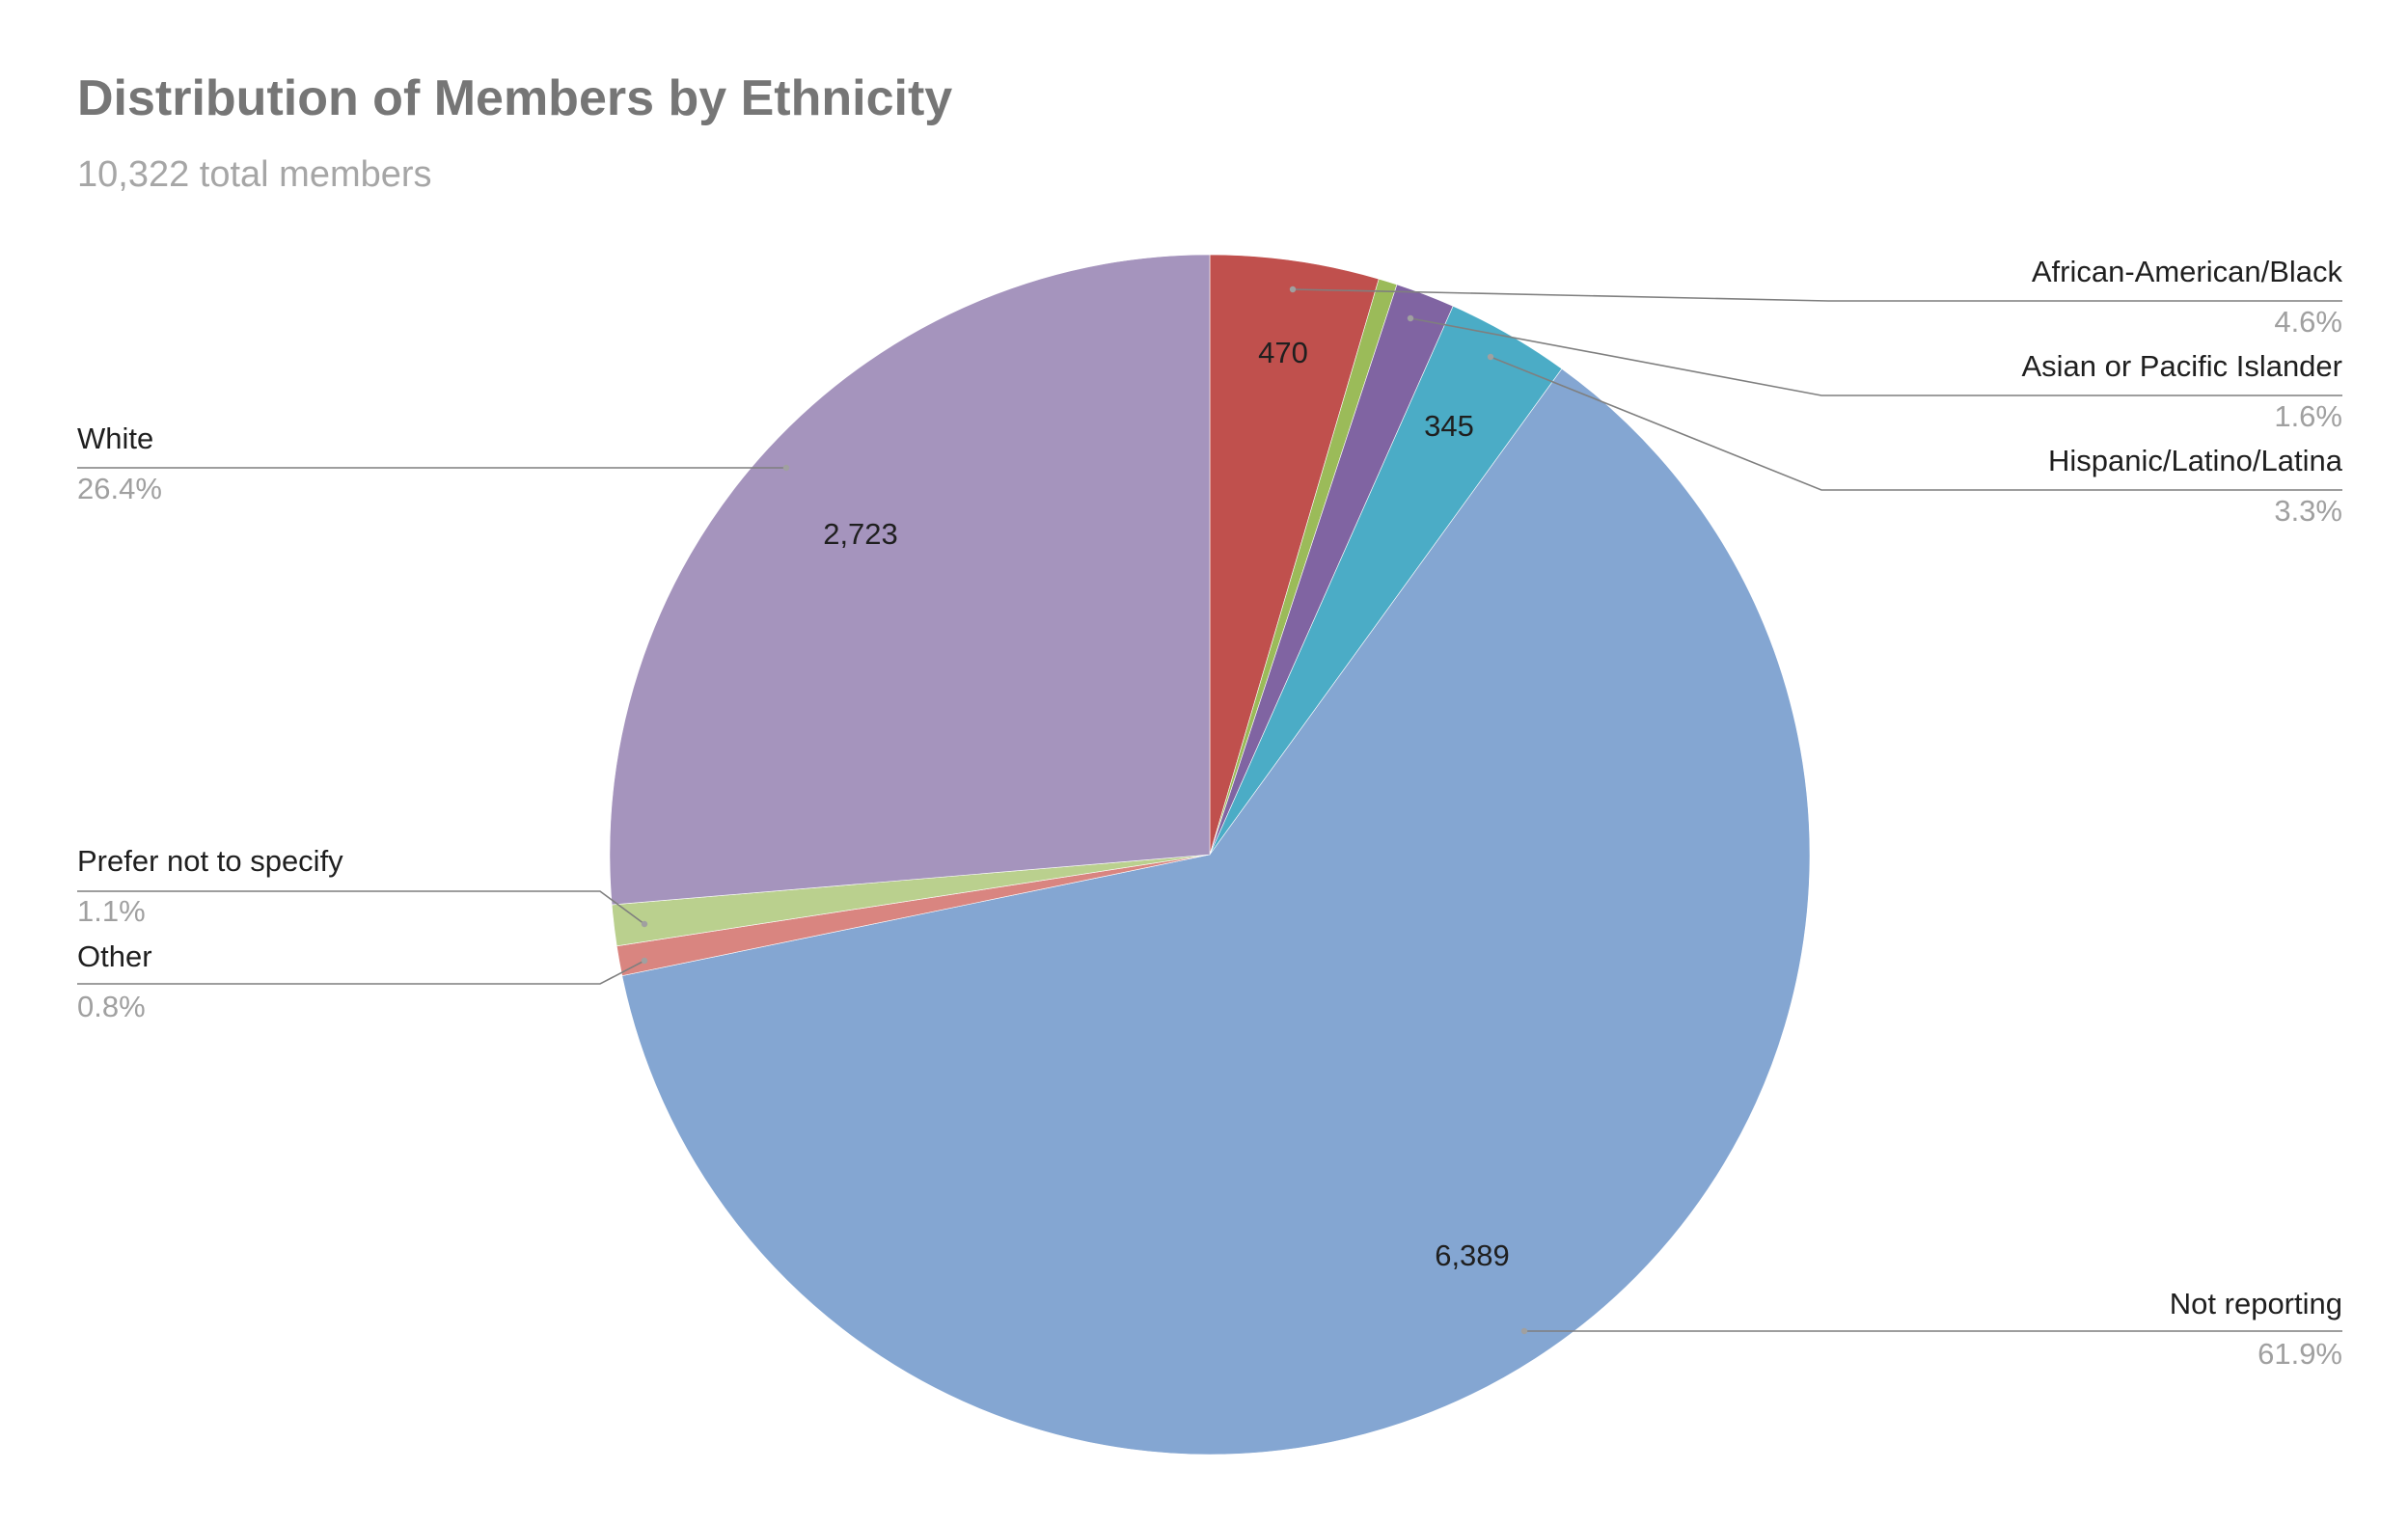  I want to click on leader-dot-white, so click(786, 468).